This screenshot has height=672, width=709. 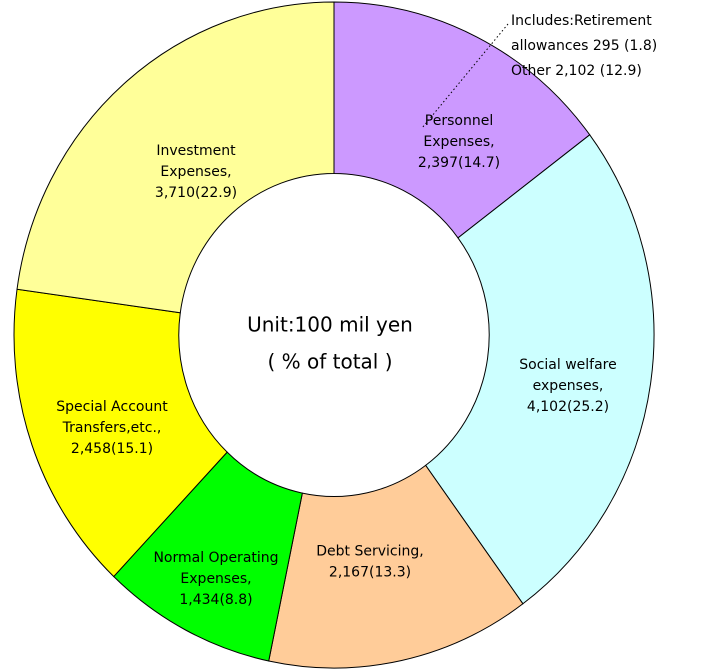 What do you see at coordinates (196, 151) in the screenshot?
I see `slice-label: Investment` at bounding box center [196, 151].